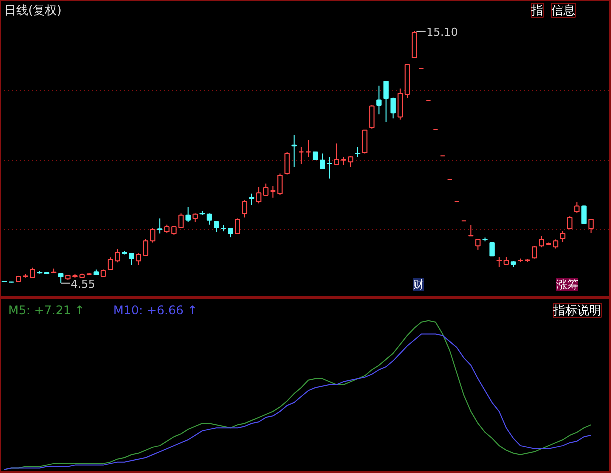  What do you see at coordinates (442, 32) in the screenshot?
I see `annotation: 15.10` at bounding box center [442, 32].